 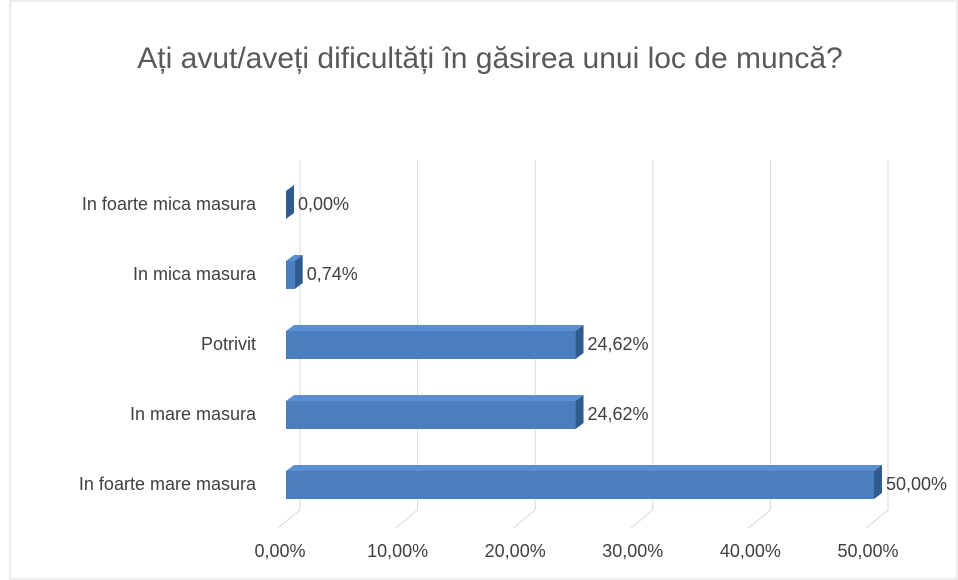 What do you see at coordinates (867, 551) in the screenshot?
I see `x-tick-label: 50,00%` at bounding box center [867, 551].